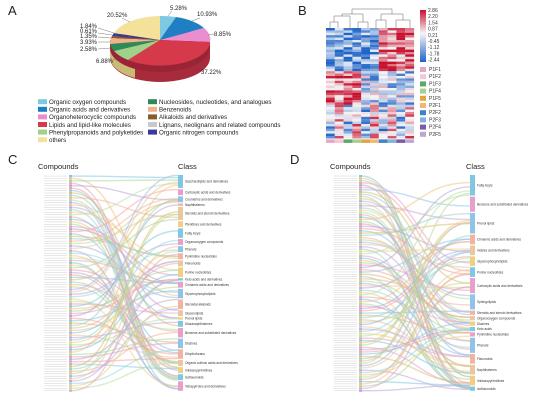 The width and height of the screenshot is (550, 402). What do you see at coordinates (96, 132) in the screenshot?
I see `legend-label: Phenylpropanoids and polyketides` at bounding box center [96, 132].